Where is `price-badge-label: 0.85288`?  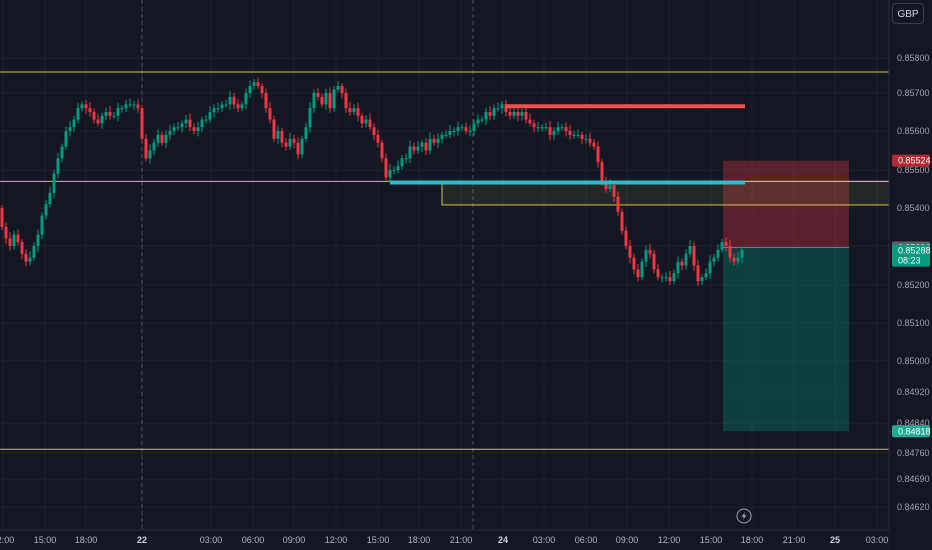 price-badge-label: 0.85288 is located at coordinates (914, 251).